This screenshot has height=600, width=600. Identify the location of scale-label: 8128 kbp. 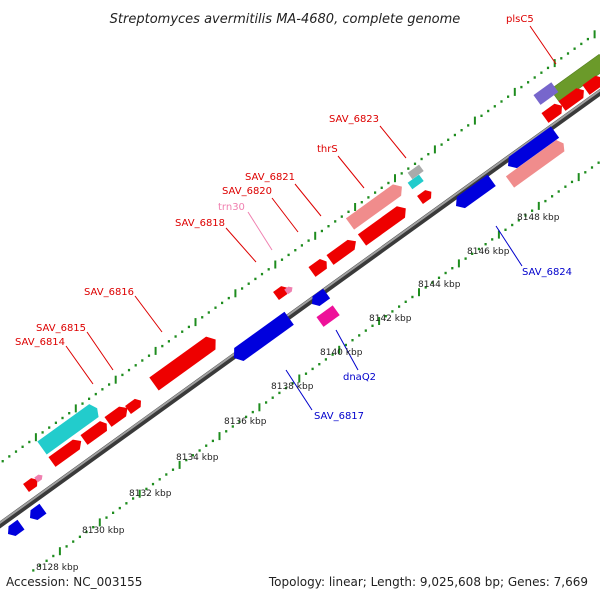
(57, 568).